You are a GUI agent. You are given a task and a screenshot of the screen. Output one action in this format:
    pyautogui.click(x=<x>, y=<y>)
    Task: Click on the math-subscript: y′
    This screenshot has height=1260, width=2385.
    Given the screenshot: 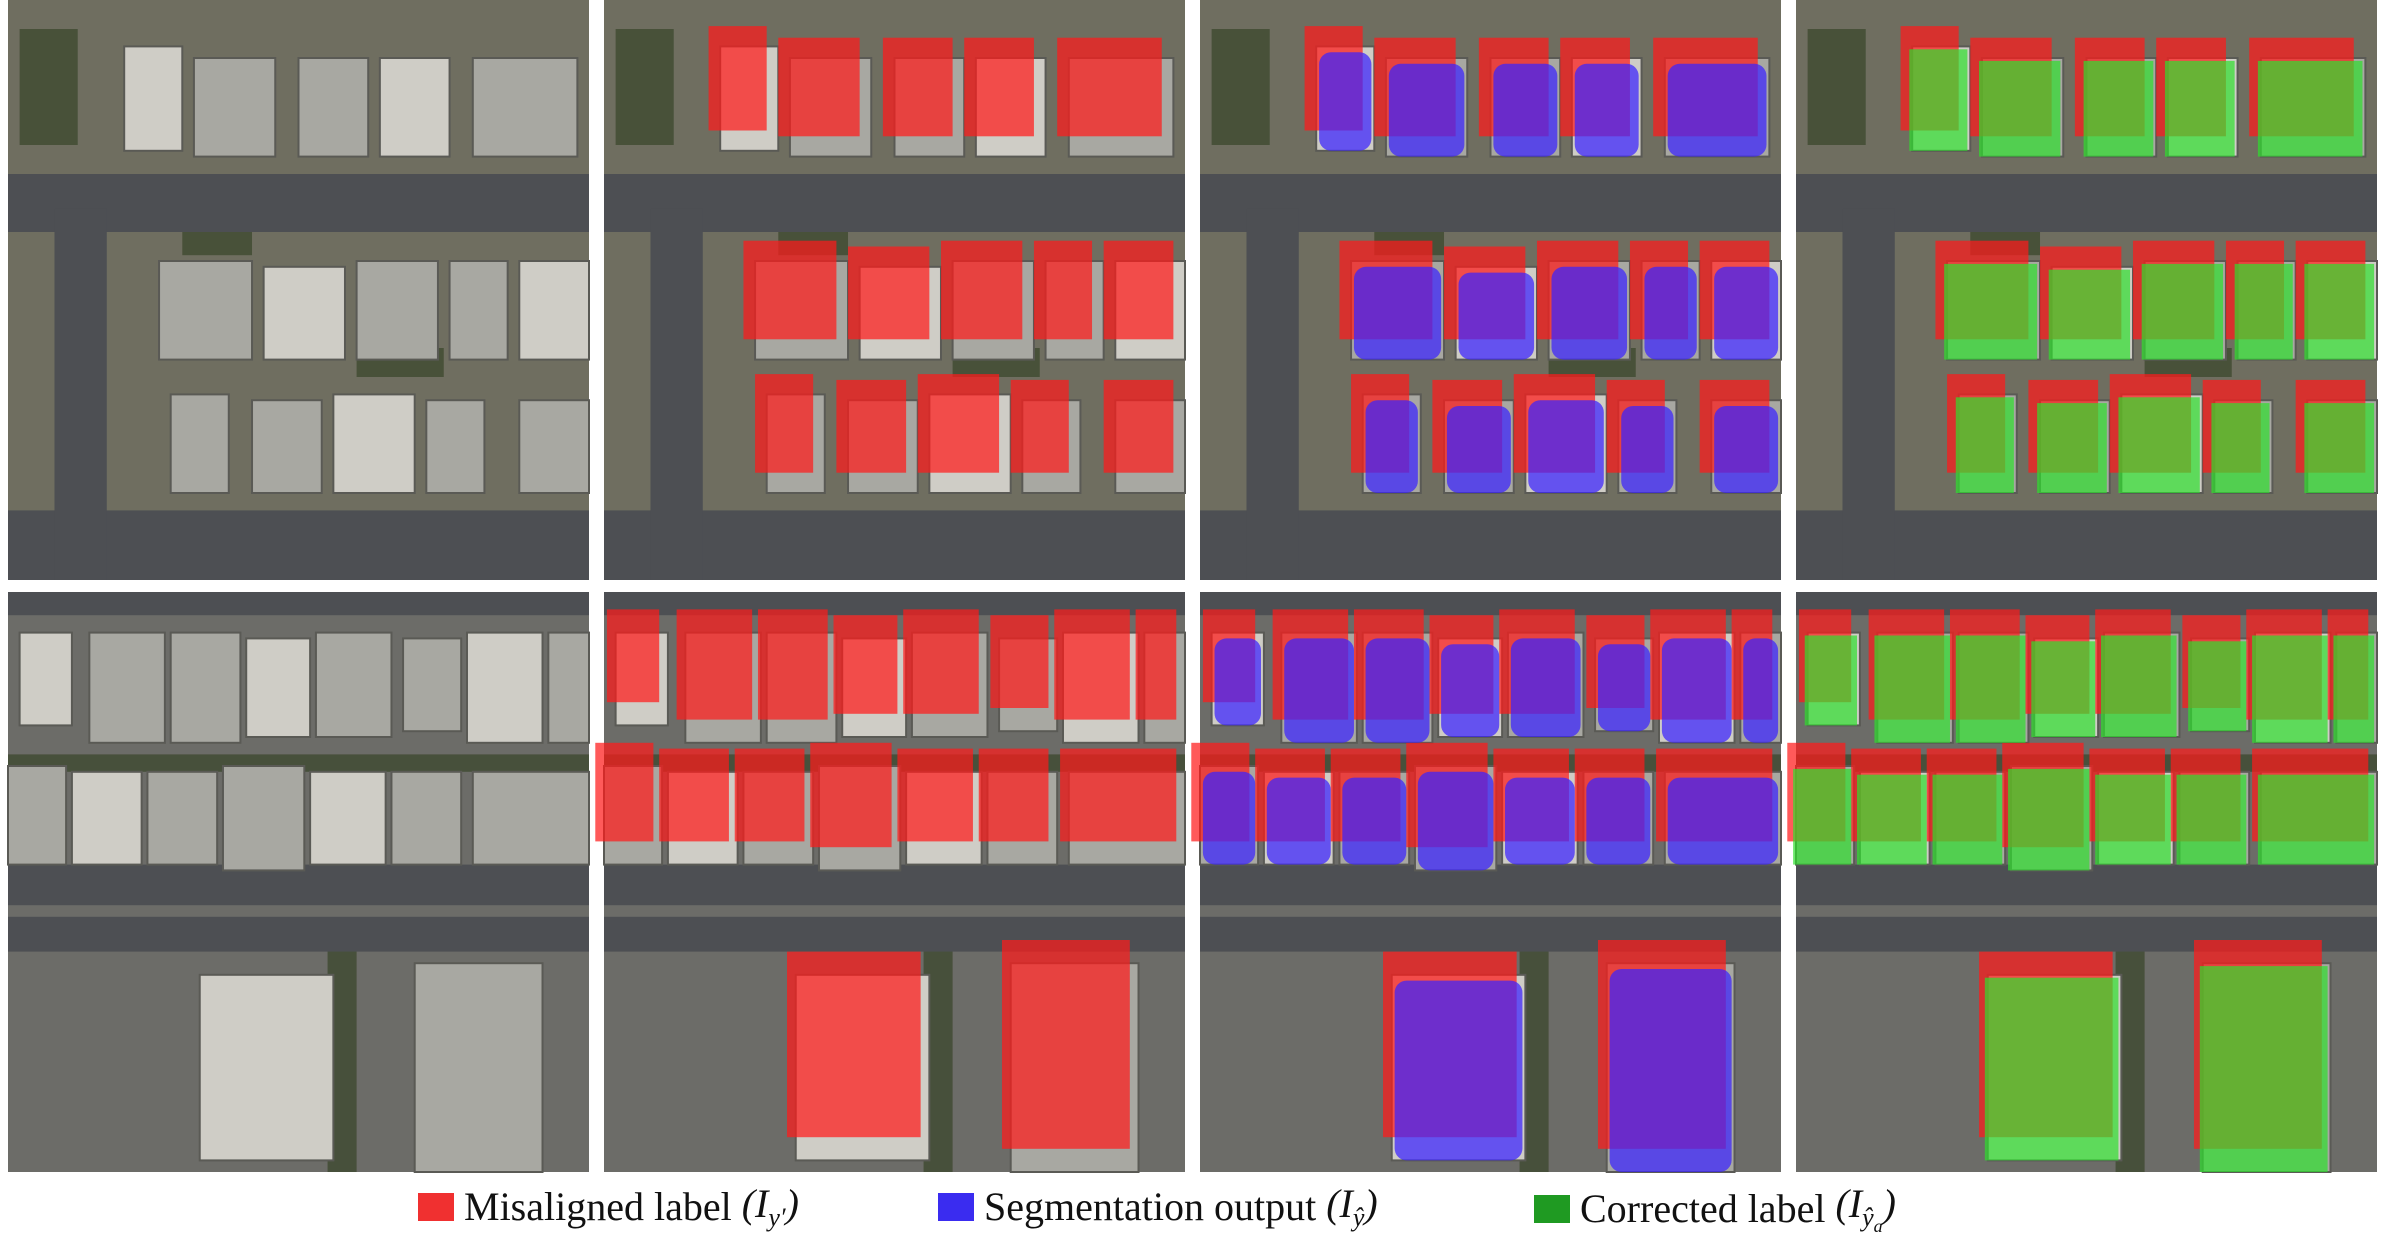 What is the action you would take?
    pyautogui.click(x=777, y=1217)
    